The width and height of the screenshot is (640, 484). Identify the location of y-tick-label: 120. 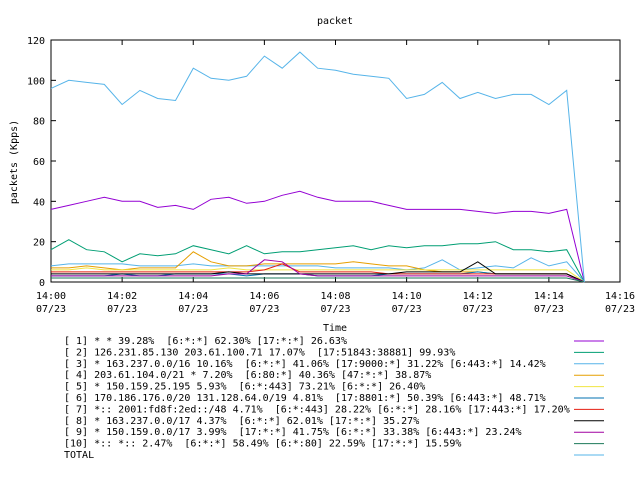
(36, 41).